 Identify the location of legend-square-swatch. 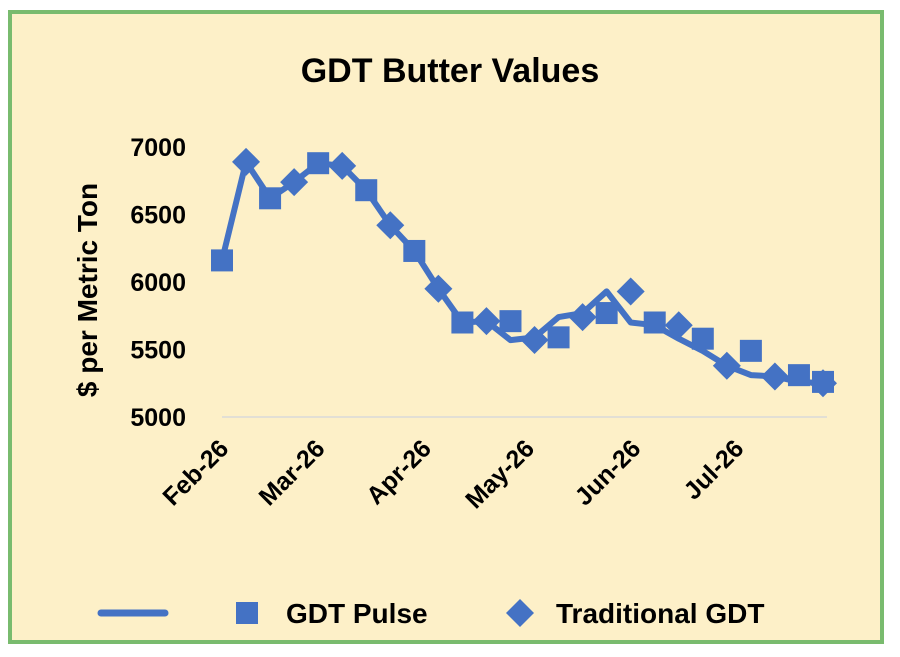
(247, 613).